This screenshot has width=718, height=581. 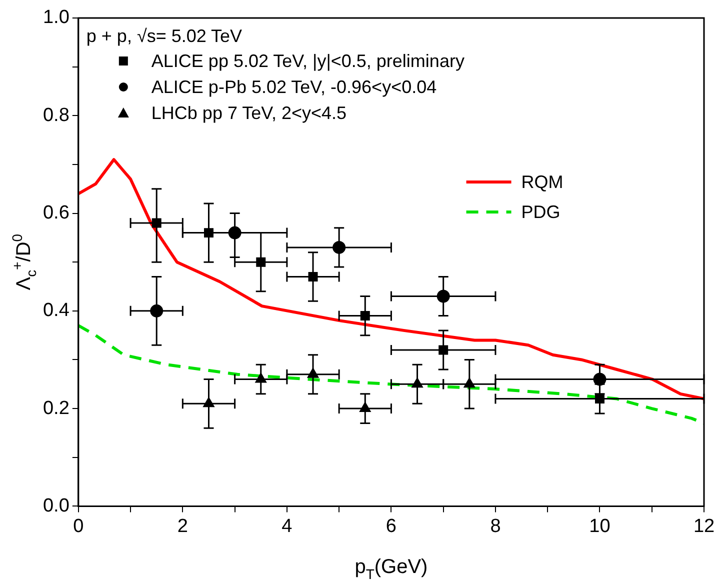 What do you see at coordinates (542, 182) in the screenshot?
I see `legend-label: RQM` at bounding box center [542, 182].